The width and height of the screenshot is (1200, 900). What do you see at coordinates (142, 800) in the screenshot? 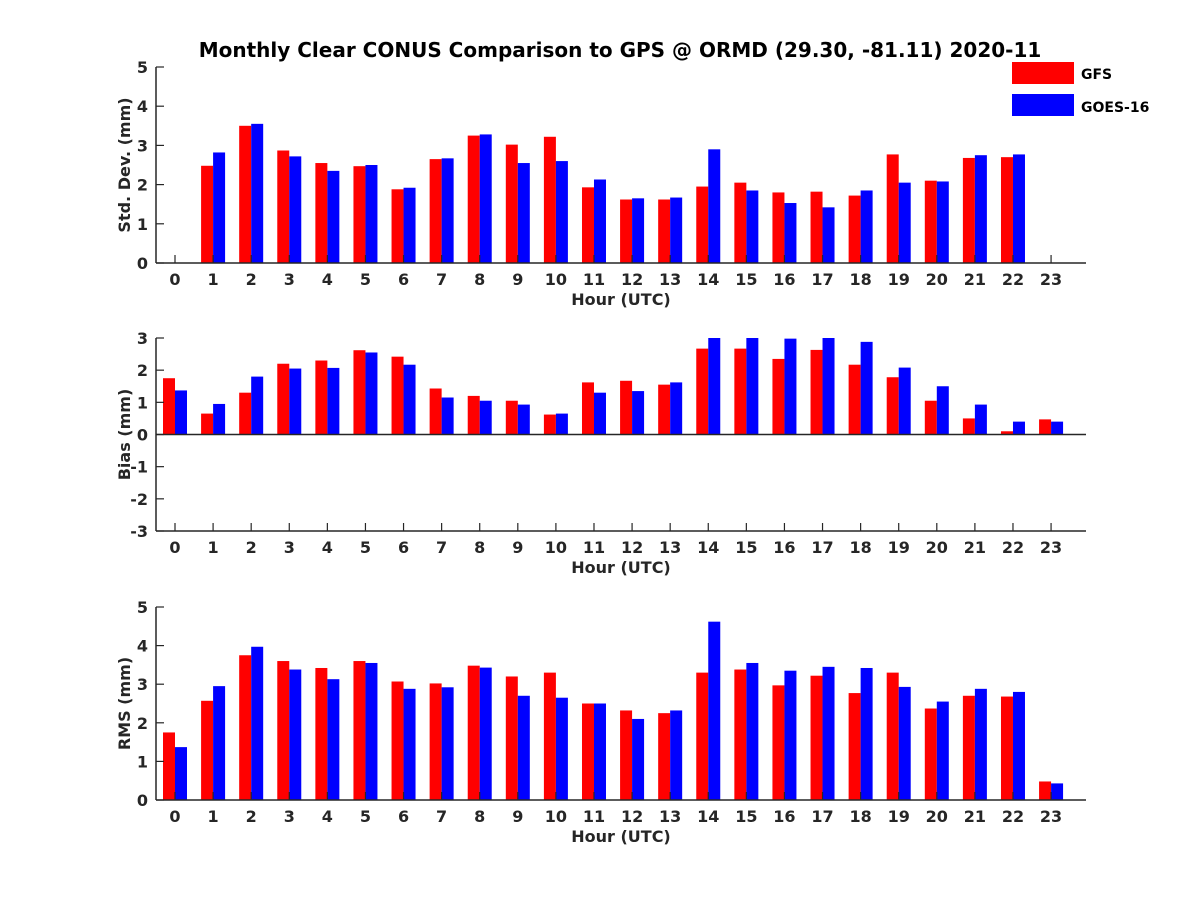
I see `y-tick-label: 0` at bounding box center [142, 800].